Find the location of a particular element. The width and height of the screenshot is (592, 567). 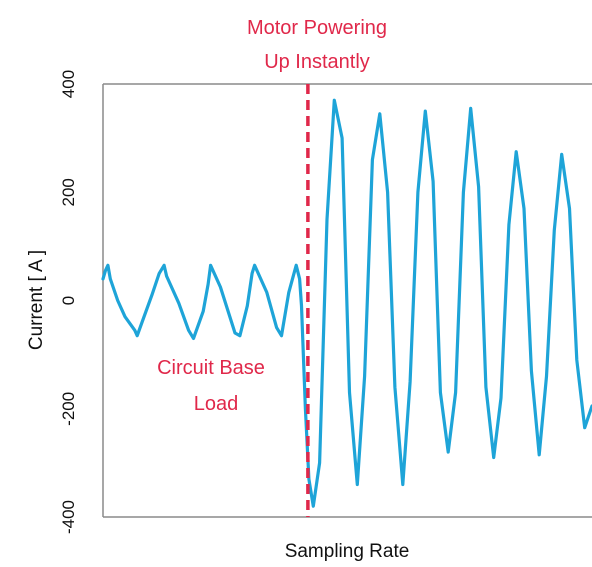

motor-annotation-line-2: Up Instantly is located at coordinates (317, 62).